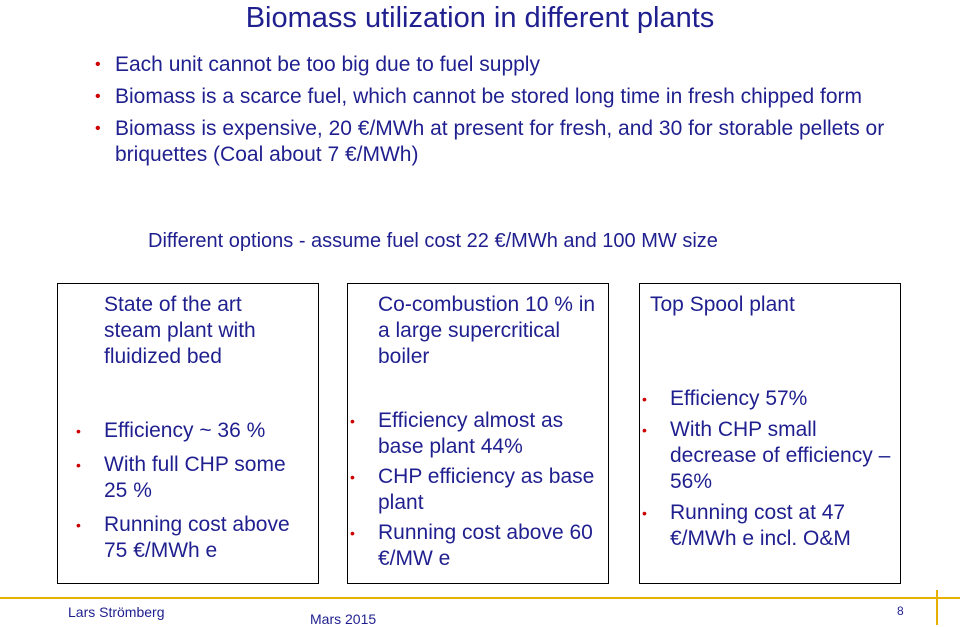  Describe the element at coordinates (195, 478) in the screenshot. I see `option-item: With full CHP some 25 %` at that location.